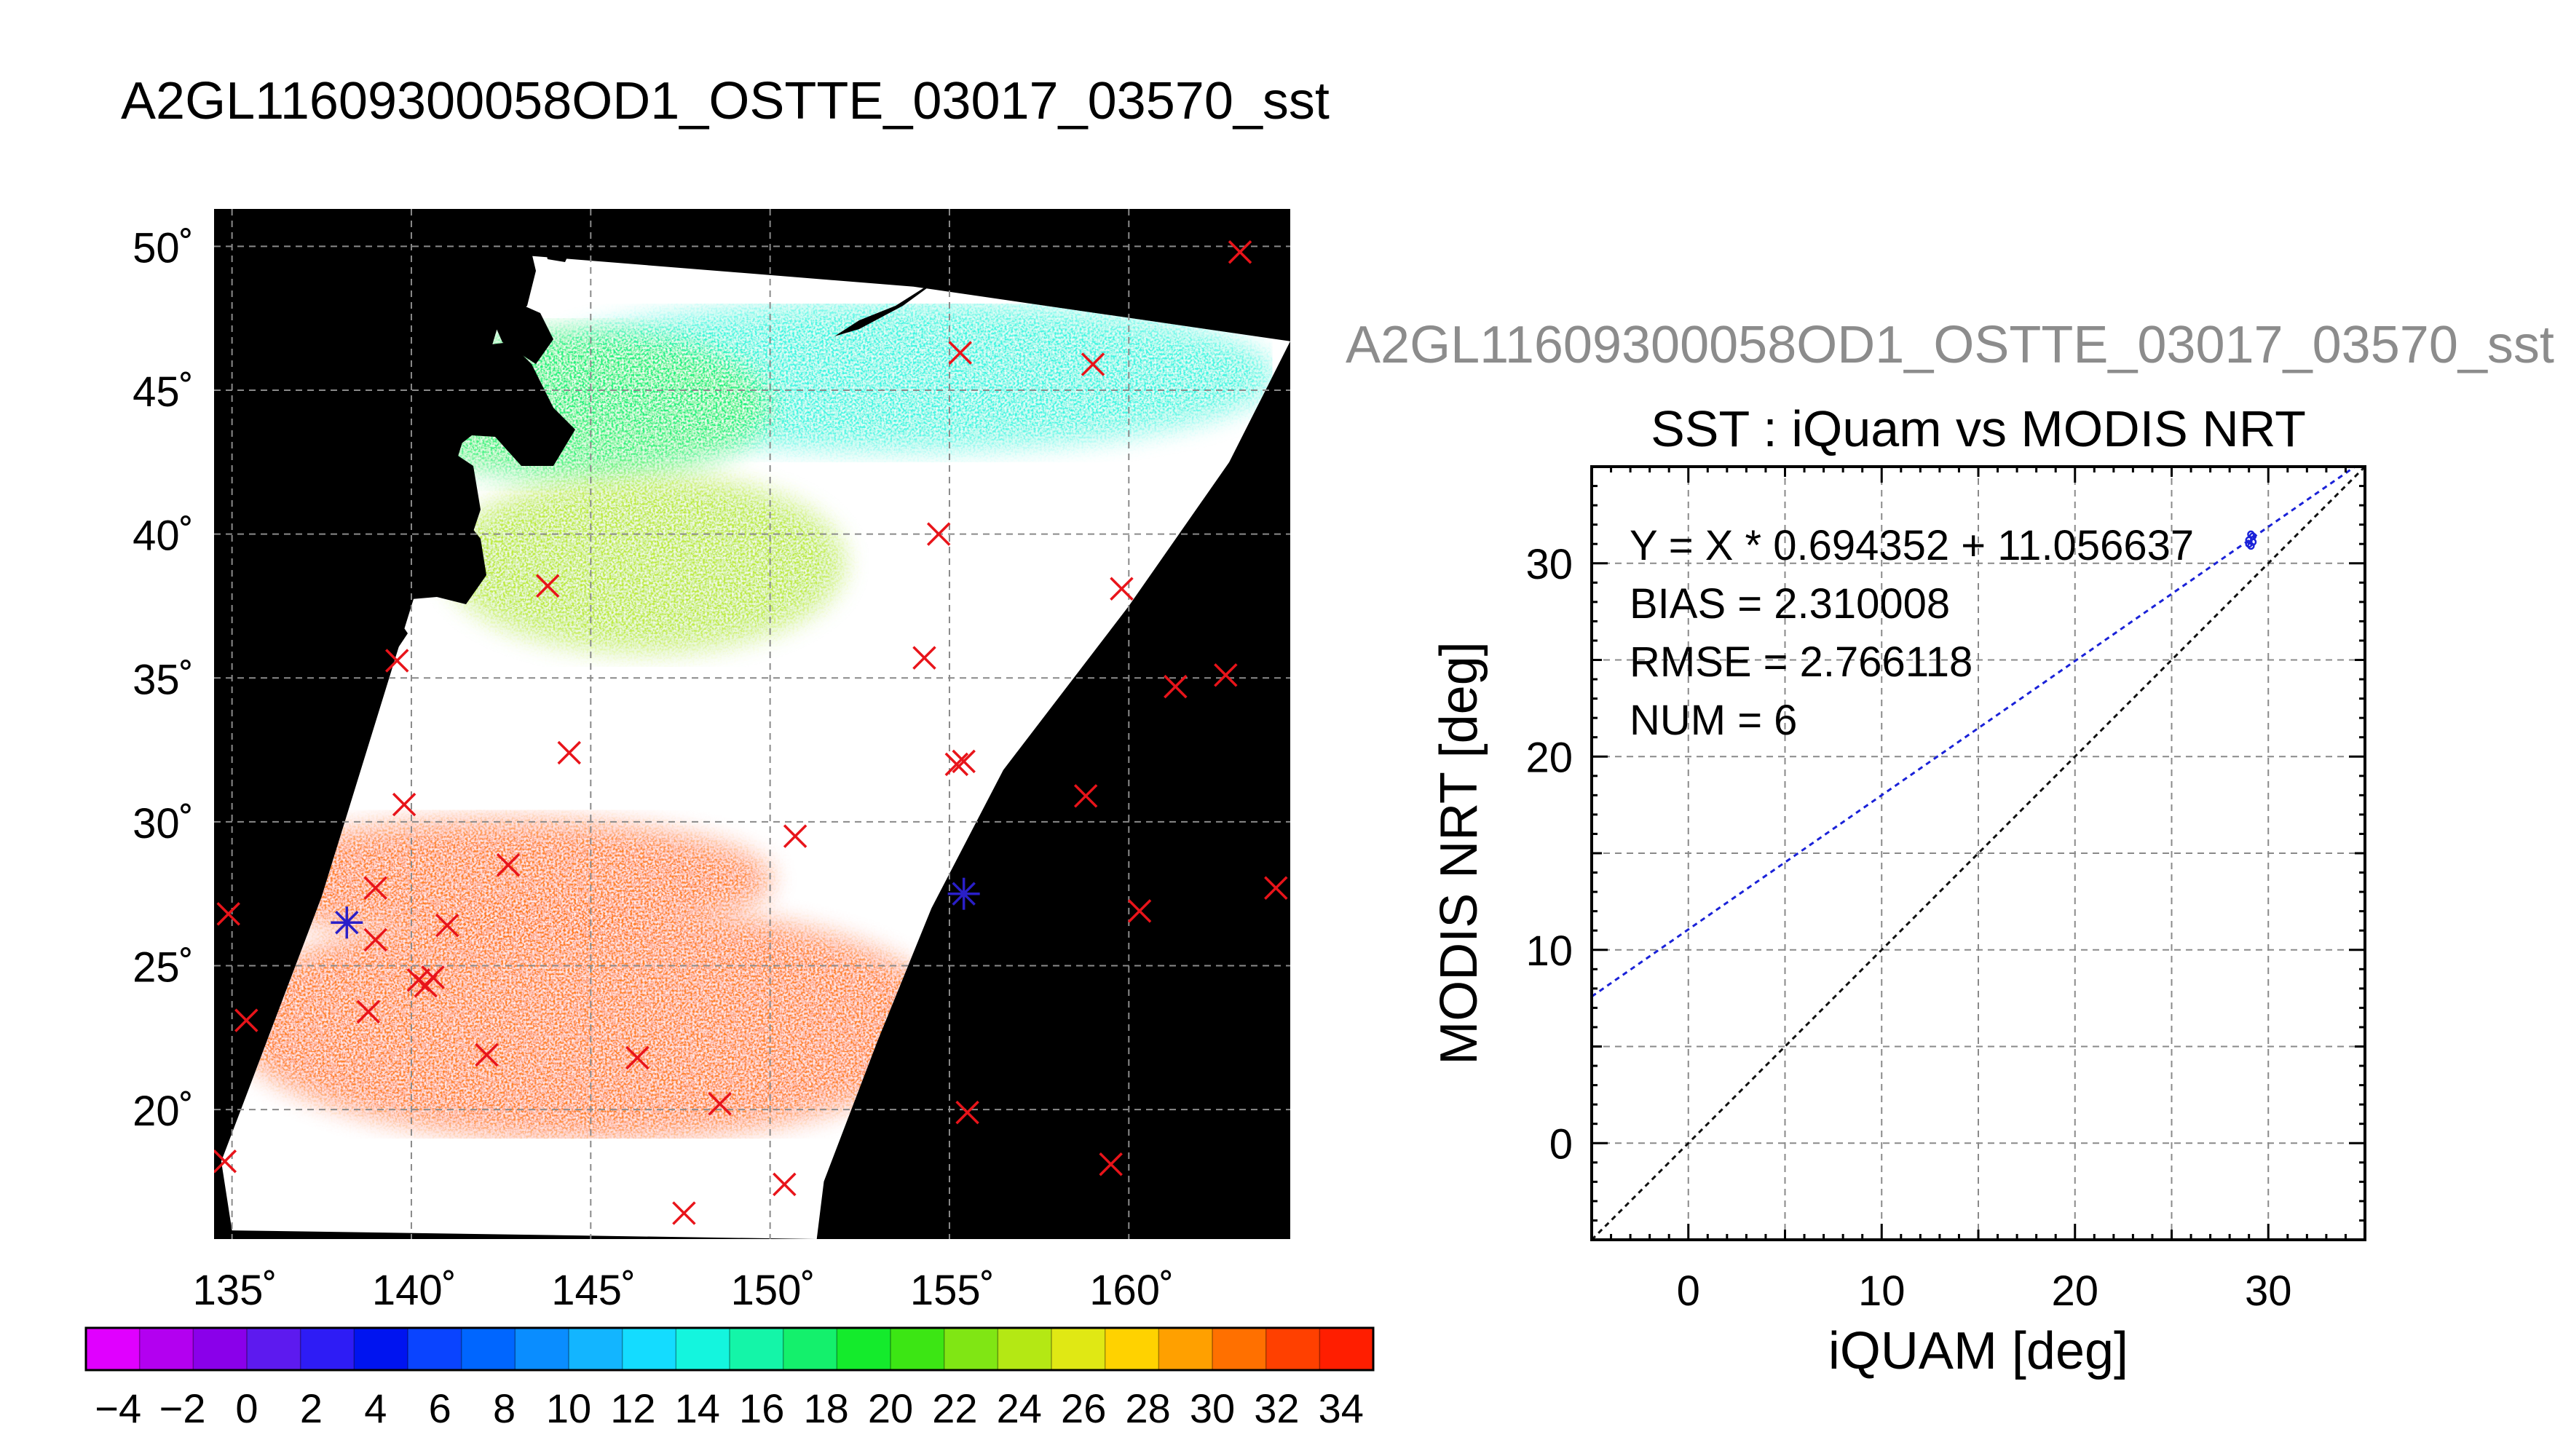 Image resolution: width=2555 pixels, height=1456 pixels. I want to click on map-lon-tick-label: 145˚, so click(593, 1290).